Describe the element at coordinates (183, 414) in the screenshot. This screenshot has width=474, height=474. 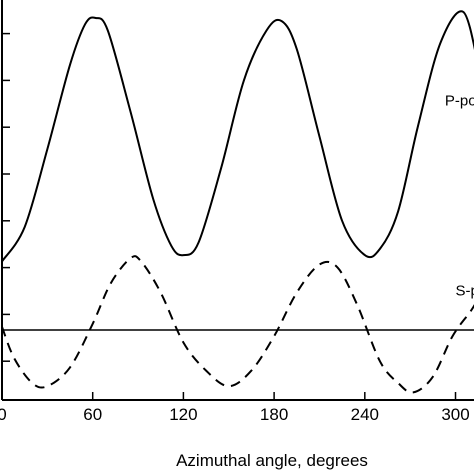
I see `x-tick-label: 120` at that location.